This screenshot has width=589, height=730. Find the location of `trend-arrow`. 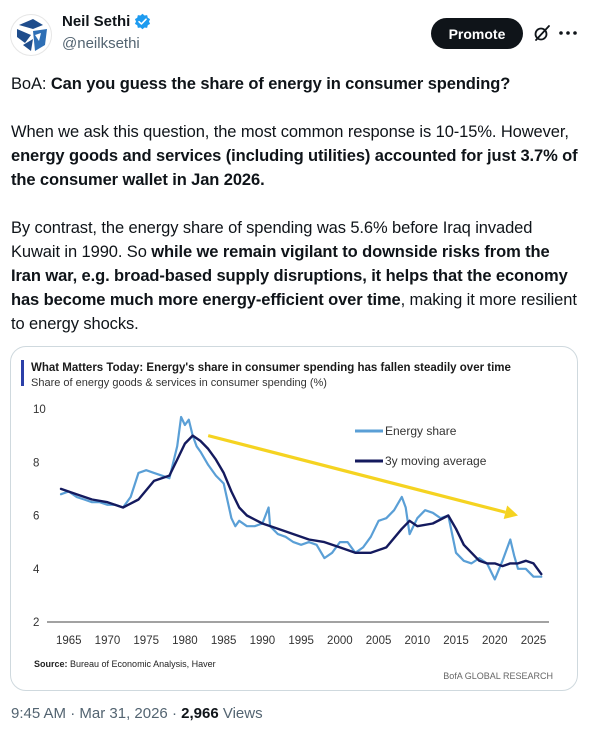

trend-arrow is located at coordinates (363, 477).